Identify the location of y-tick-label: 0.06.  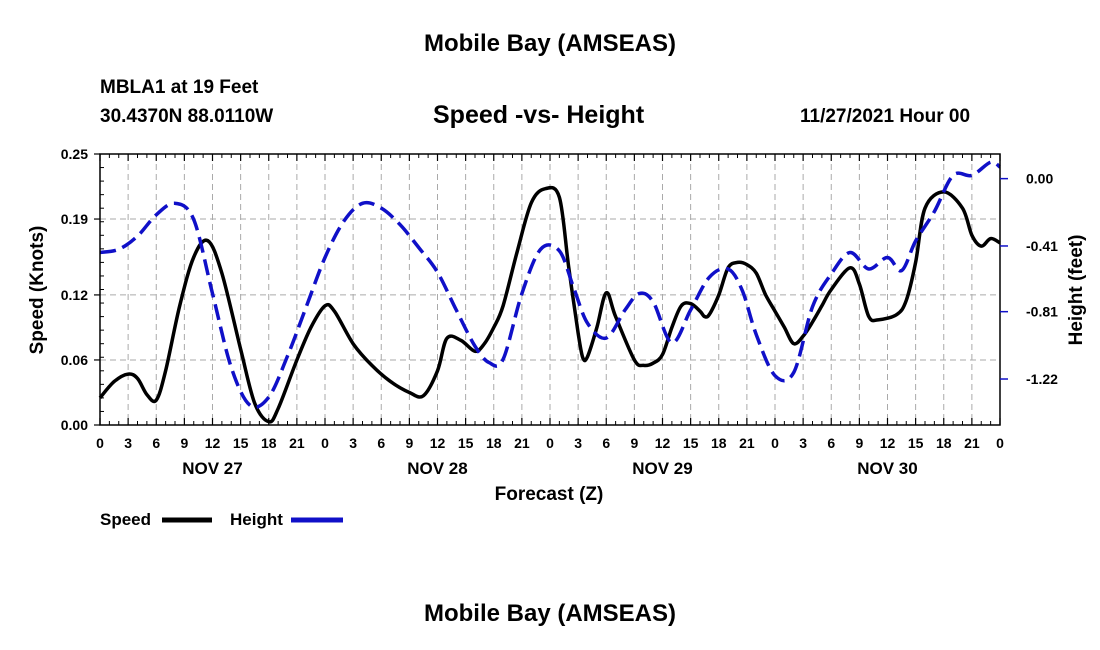
(74, 360).